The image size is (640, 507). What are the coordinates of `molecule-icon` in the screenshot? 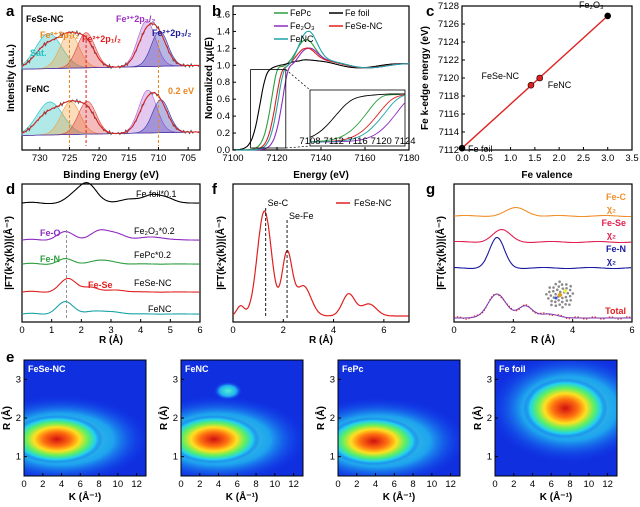 It's located at (560, 294).